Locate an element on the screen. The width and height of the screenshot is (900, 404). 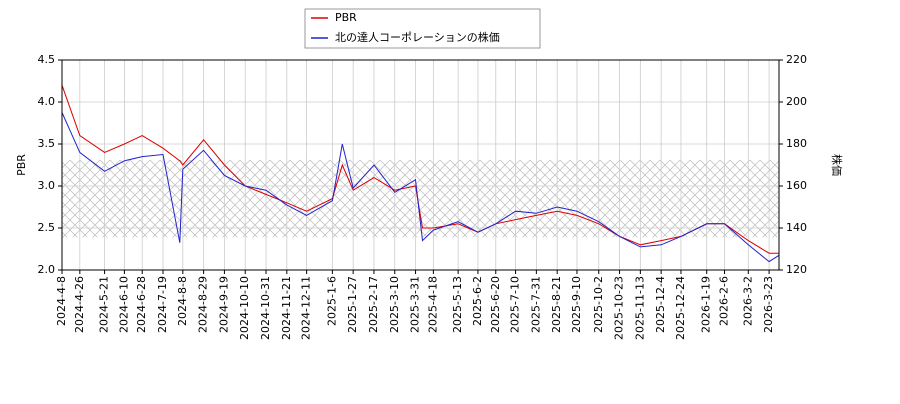
y-tick-label: 4.0 is located at coordinates (47, 101).